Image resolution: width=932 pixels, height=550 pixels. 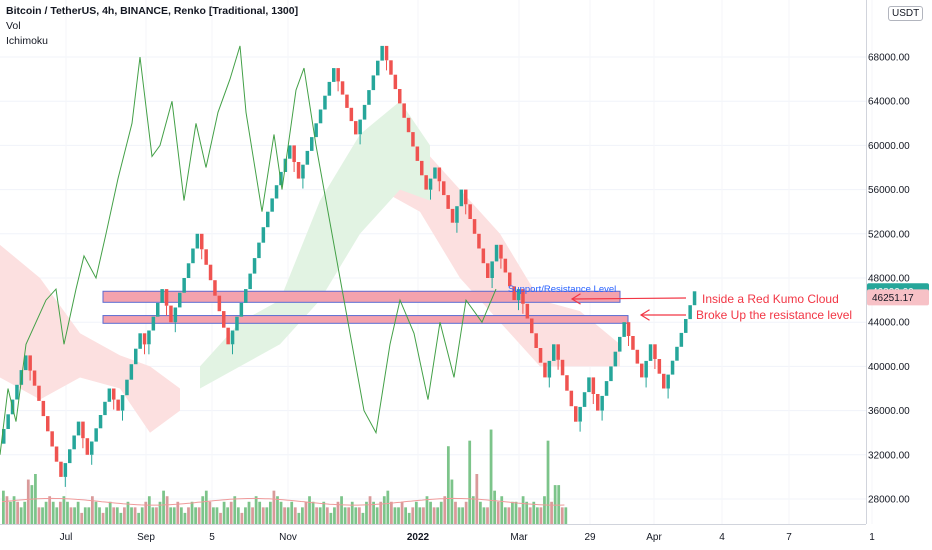 What do you see at coordinates (889, 234) in the screenshot?
I see `y-tick-label: 52000.00` at bounding box center [889, 234].